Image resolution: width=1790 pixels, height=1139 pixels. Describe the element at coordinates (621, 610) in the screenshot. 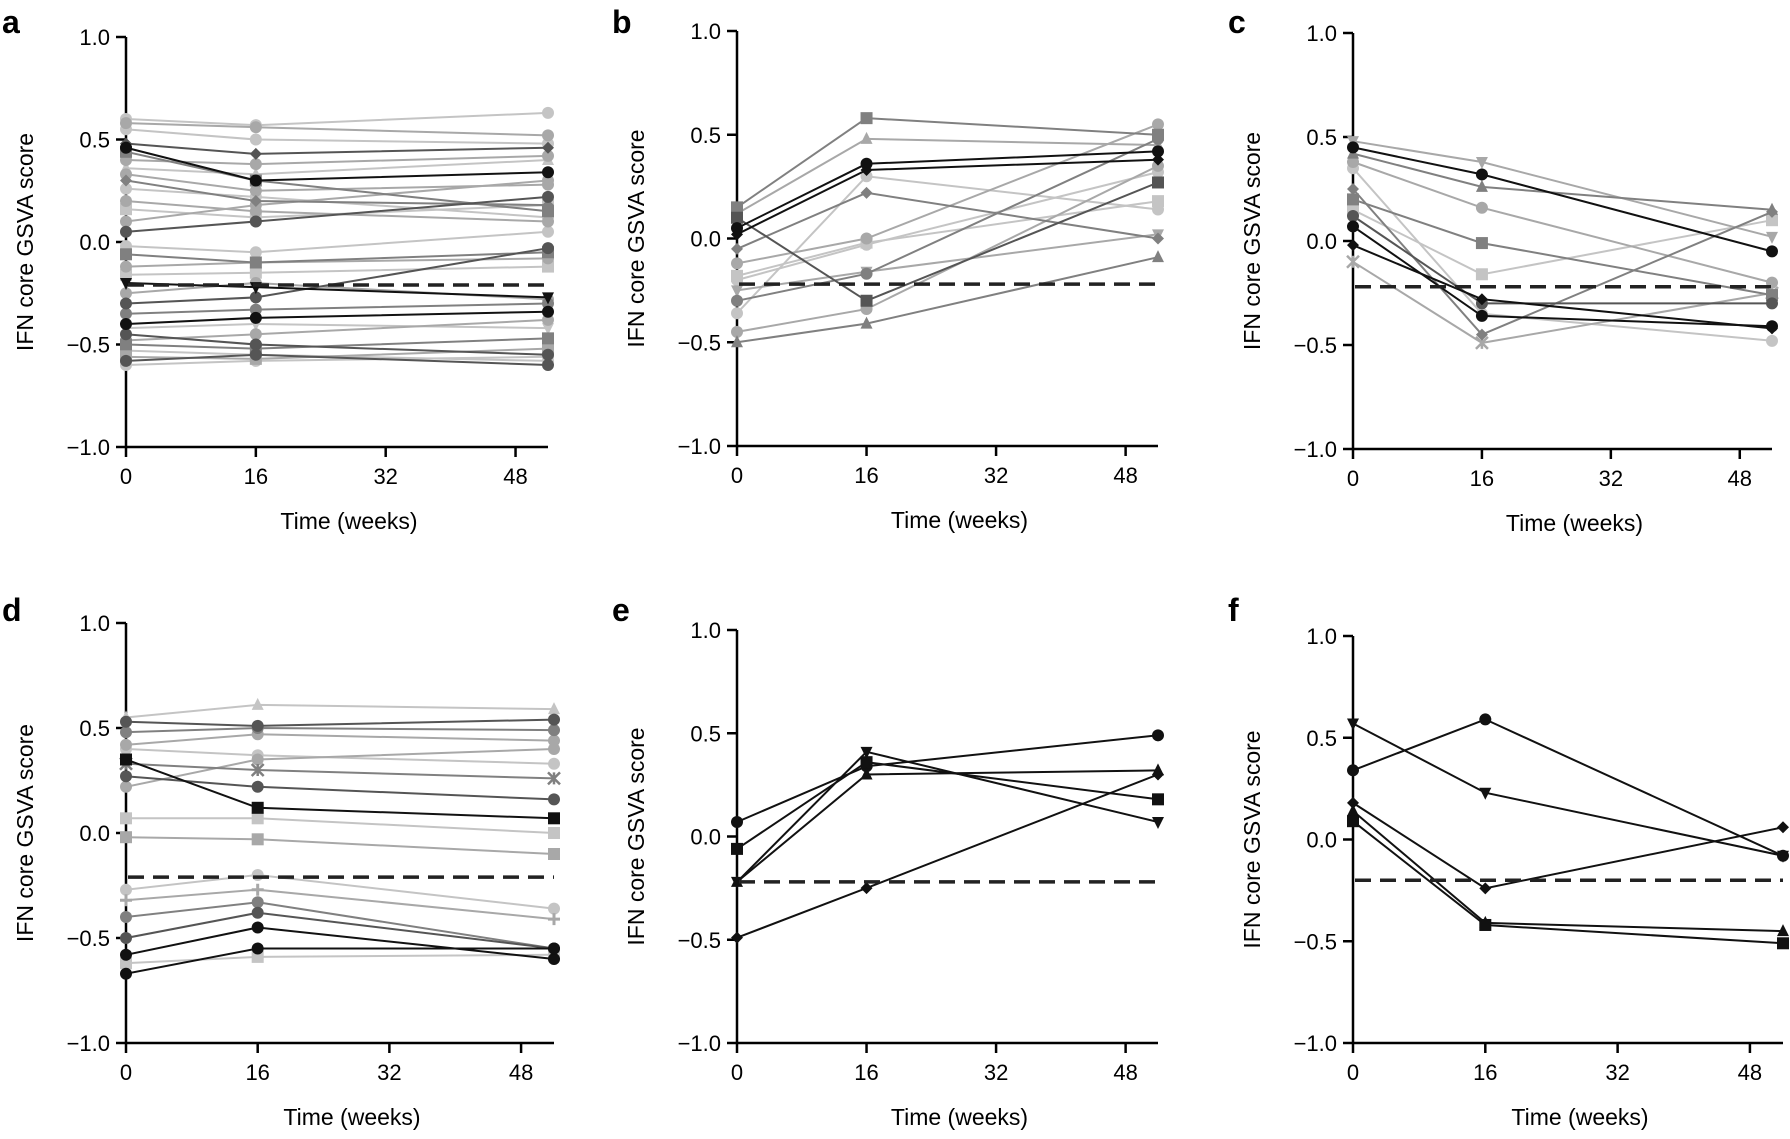

I see `panel-letter: e` at that location.